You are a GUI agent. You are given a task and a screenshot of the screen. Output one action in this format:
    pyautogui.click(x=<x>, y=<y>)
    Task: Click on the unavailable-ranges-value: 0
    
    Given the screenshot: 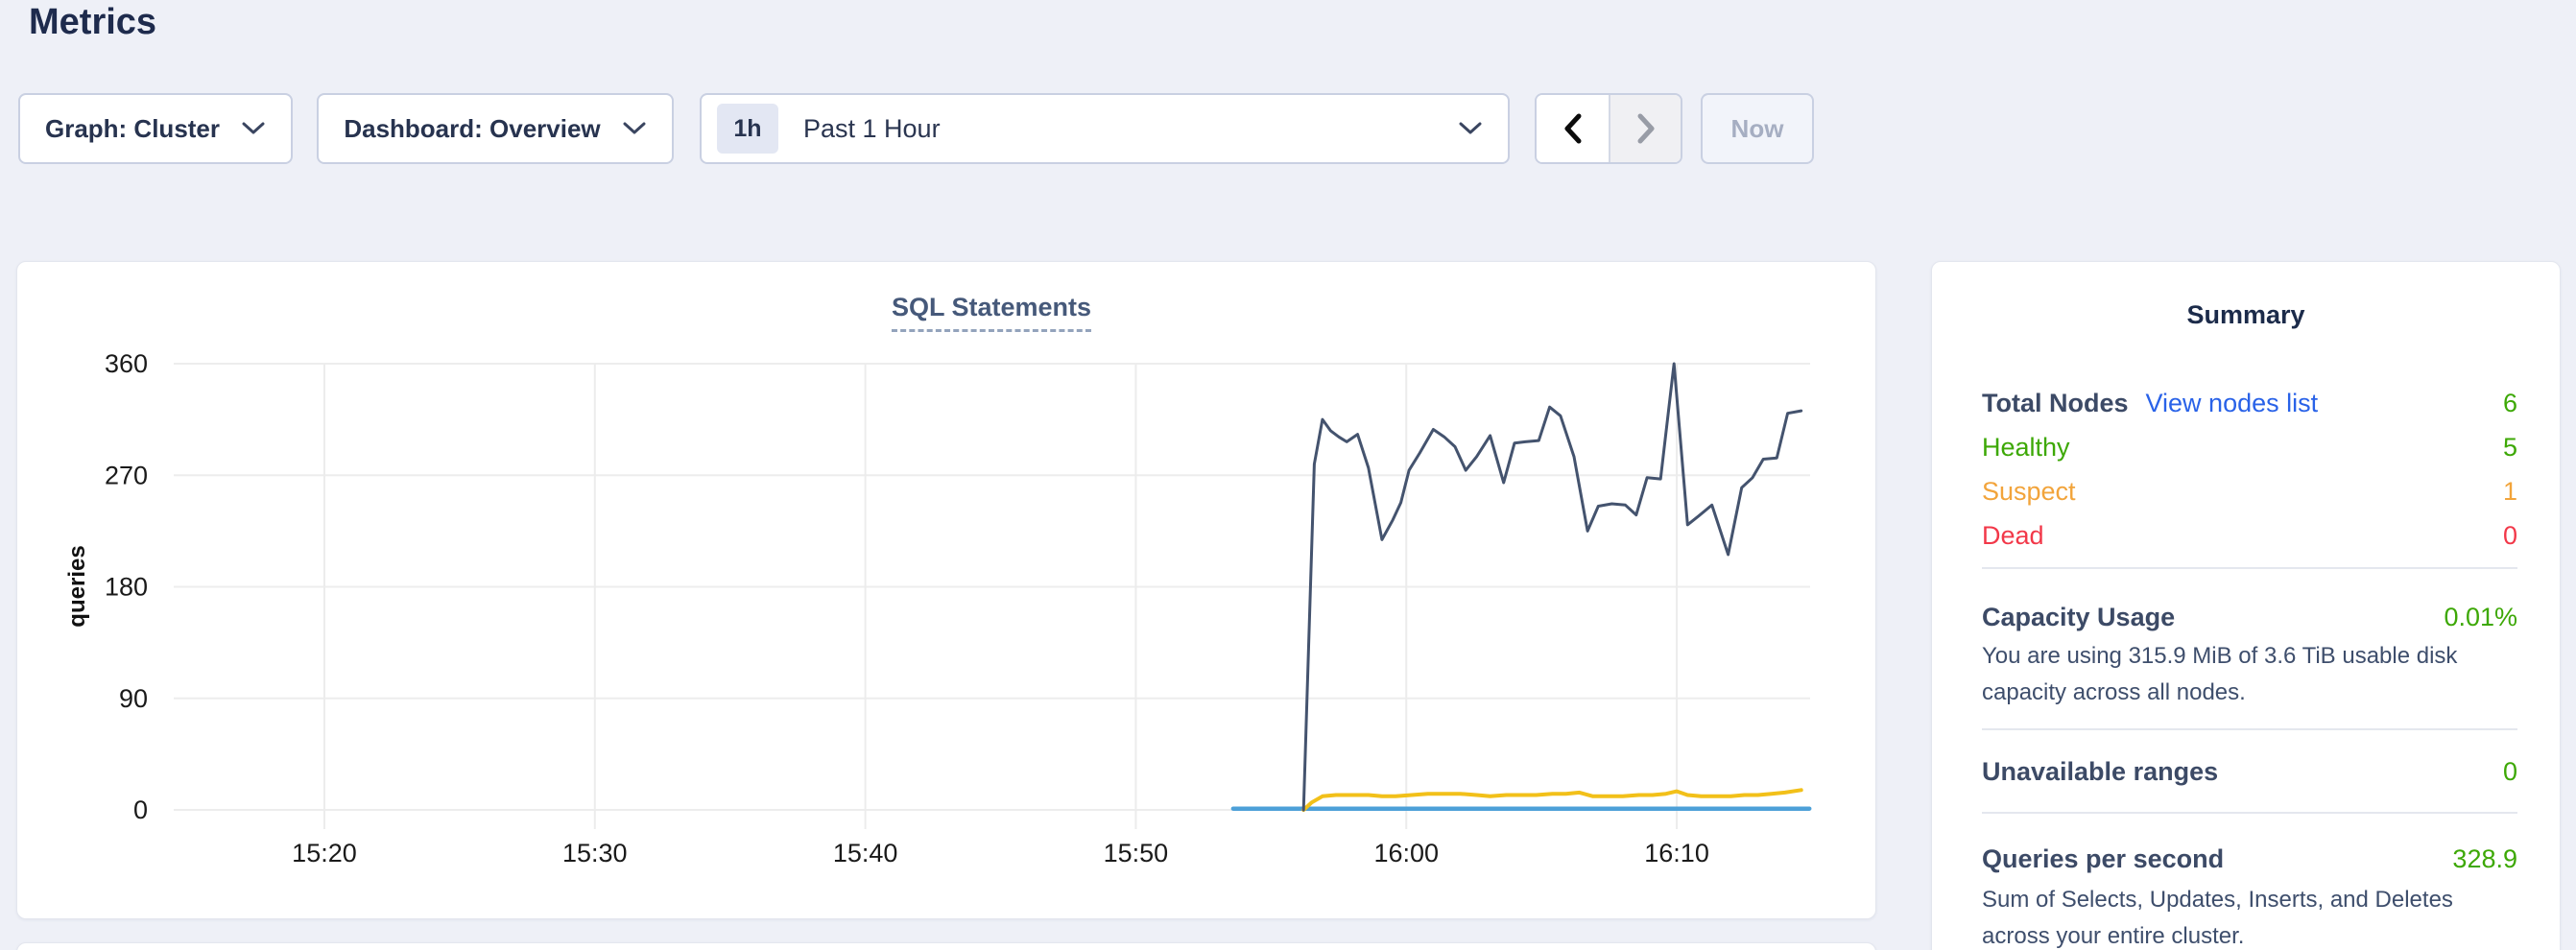 What is the action you would take?
    pyautogui.click(x=2509, y=771)
    